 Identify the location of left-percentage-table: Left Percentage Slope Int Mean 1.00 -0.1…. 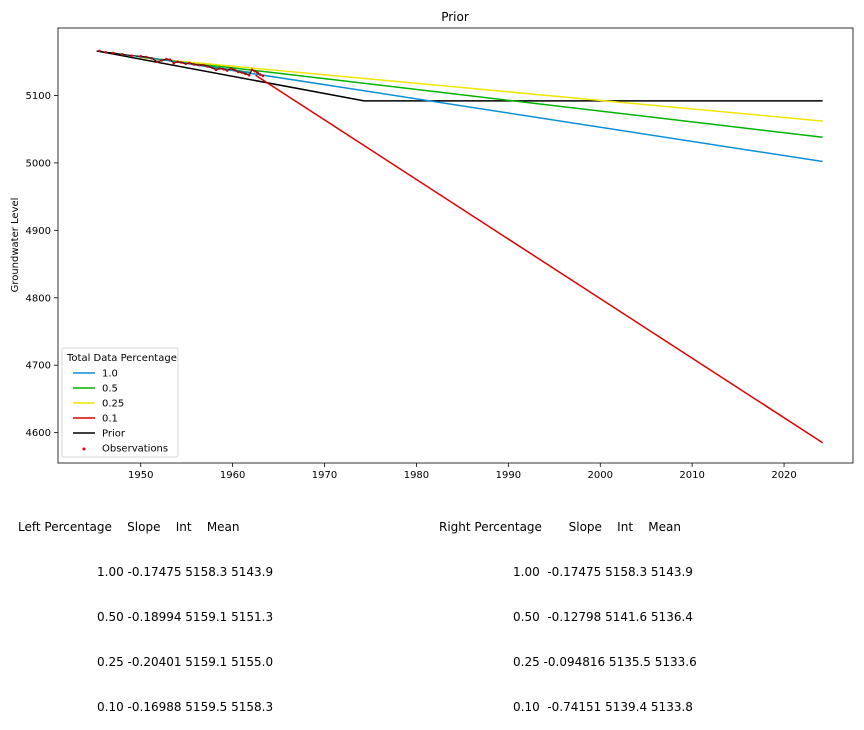
(145, 610).